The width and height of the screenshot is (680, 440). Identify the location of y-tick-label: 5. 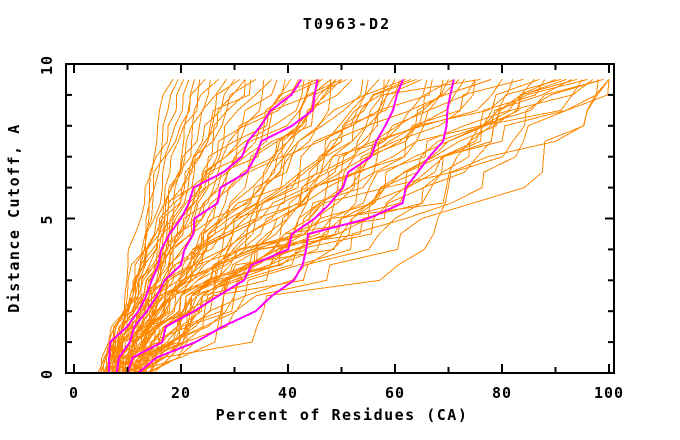
(47, 219).